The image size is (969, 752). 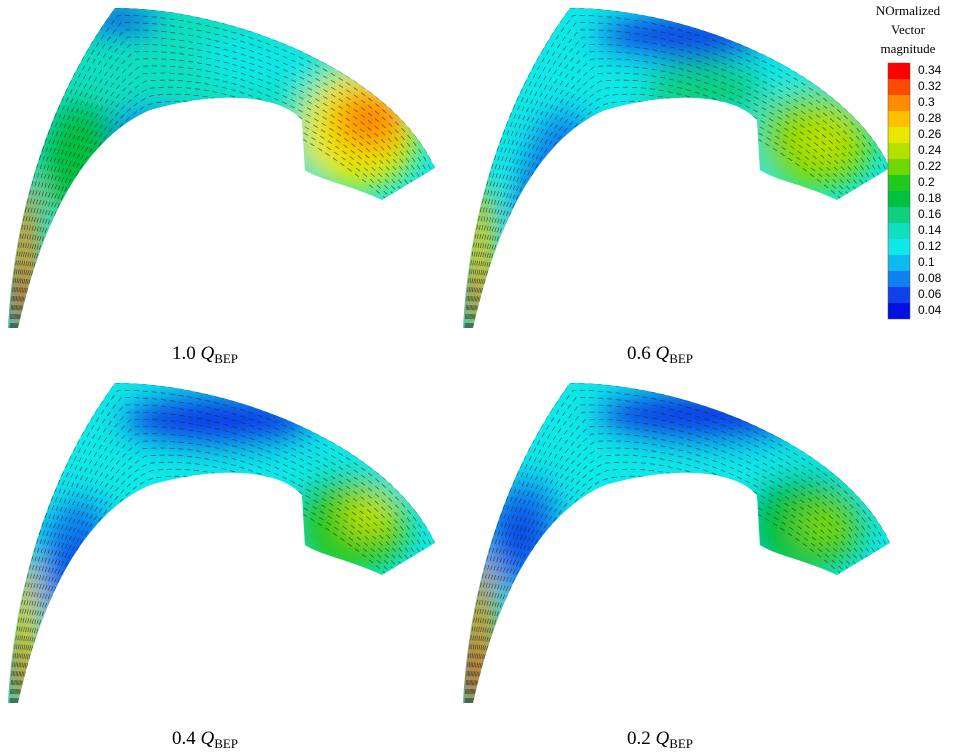 I want to click on panel-label: 1.0 QBEP, so click(x=205, y=354).